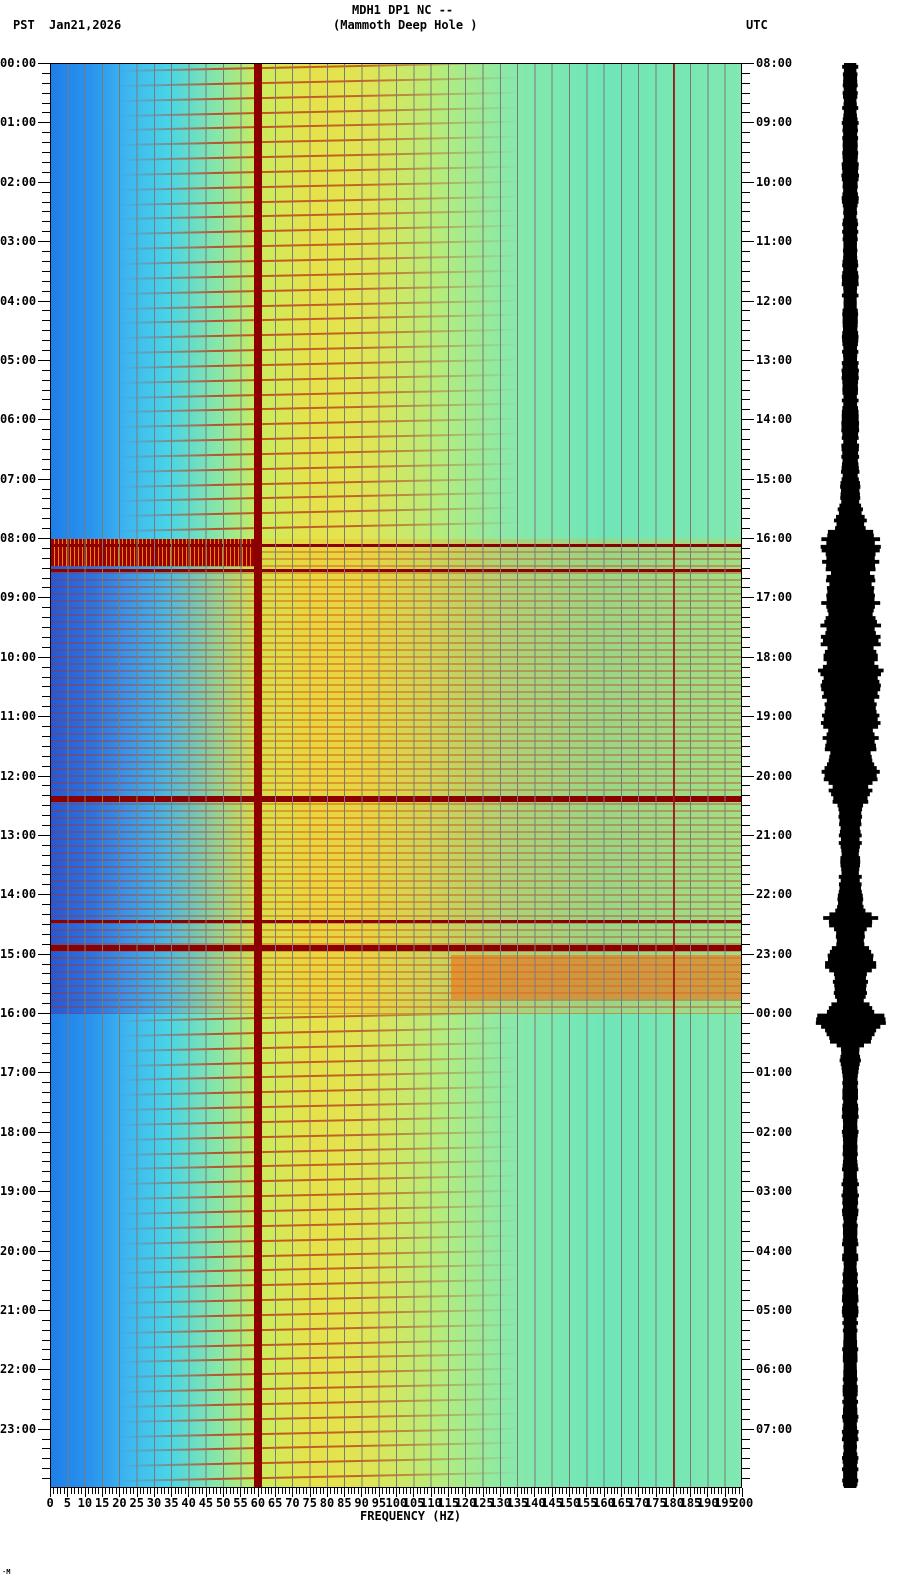  What do you see at coordinates (774, 359) in the screenshot?
I see `right-hour-label: 13:00` at bounding box center [774, 359].